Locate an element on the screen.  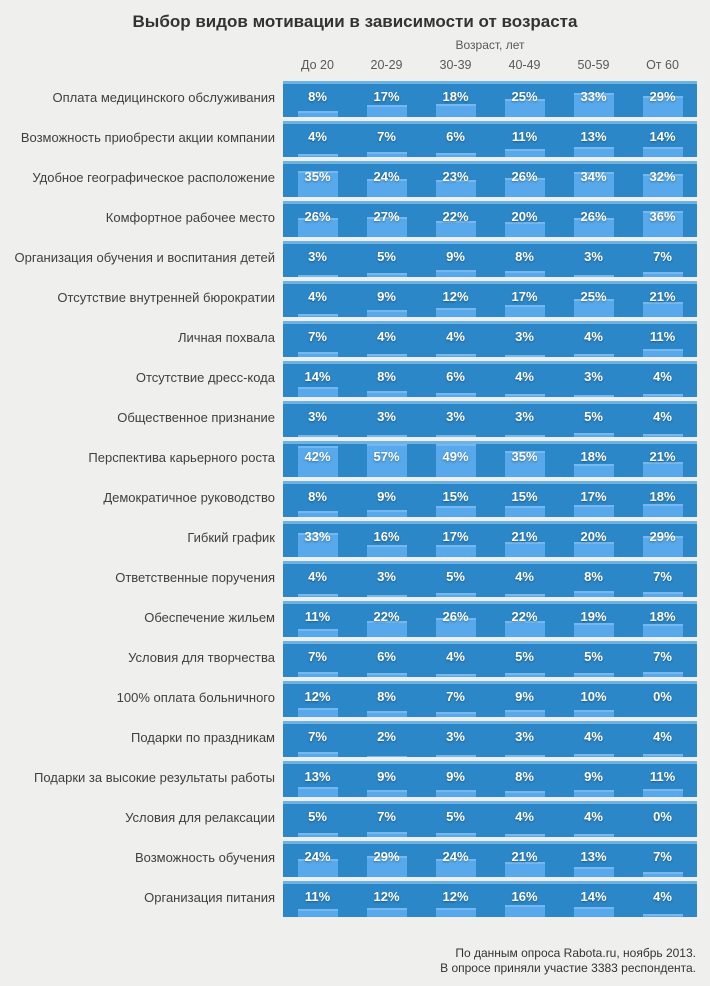
table-cell: 13% is located at coordinates (593, 140).